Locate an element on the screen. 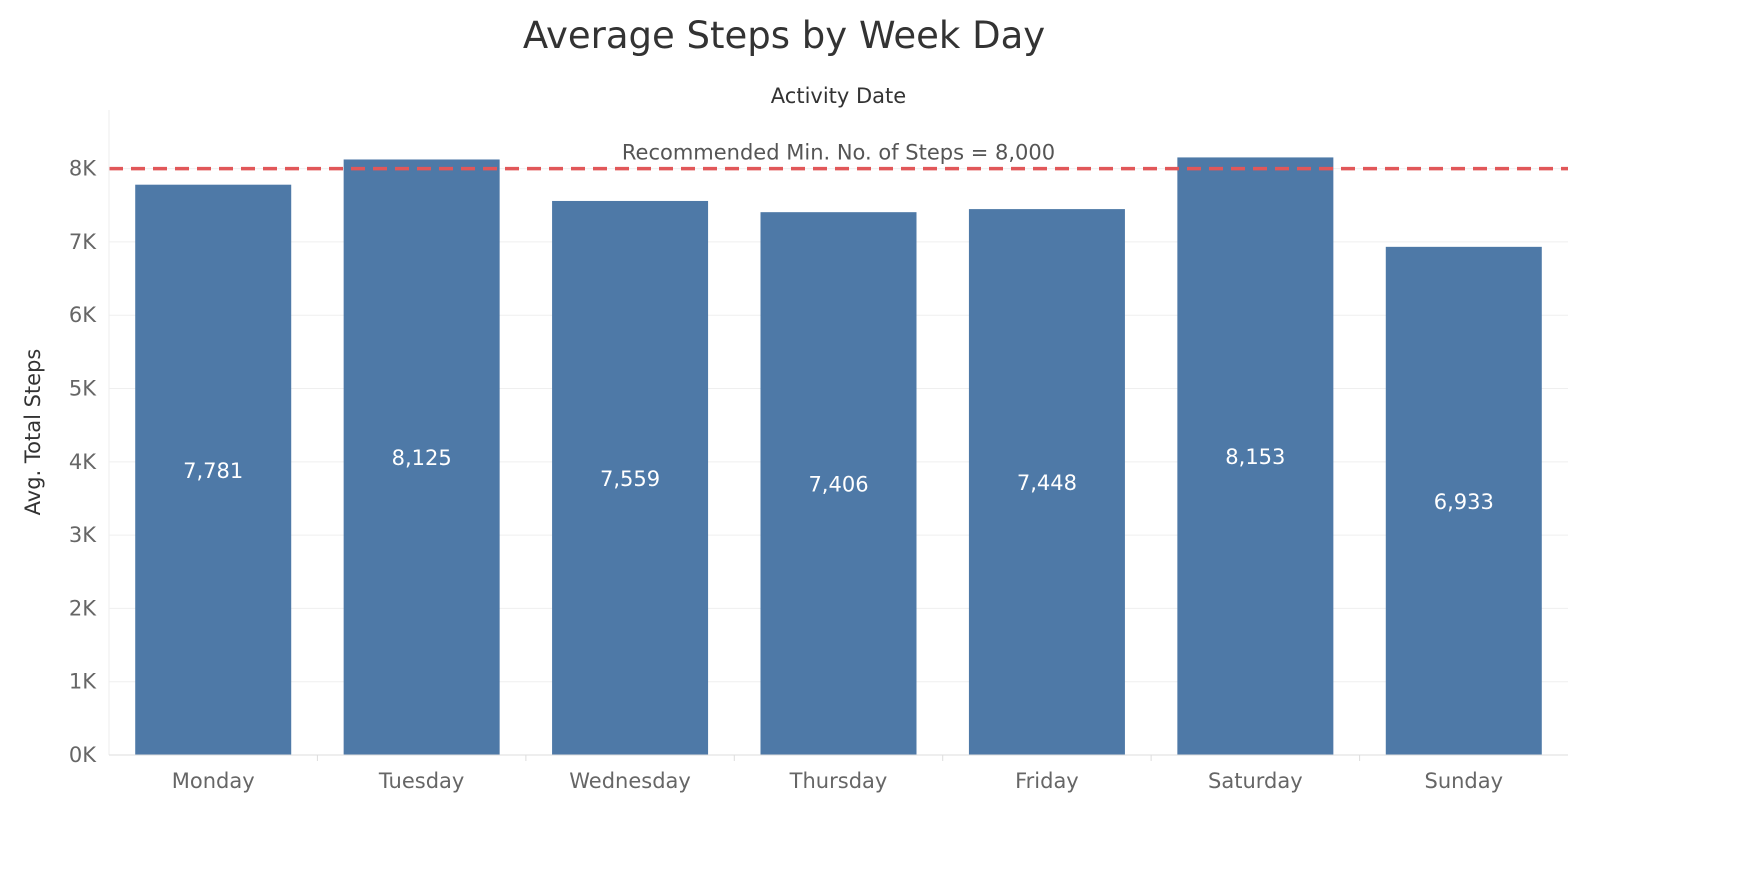 Image resolution: width=1752 pixels, height=888 pixels. y-tick-label: 5K is located at coordinates (83, 389).